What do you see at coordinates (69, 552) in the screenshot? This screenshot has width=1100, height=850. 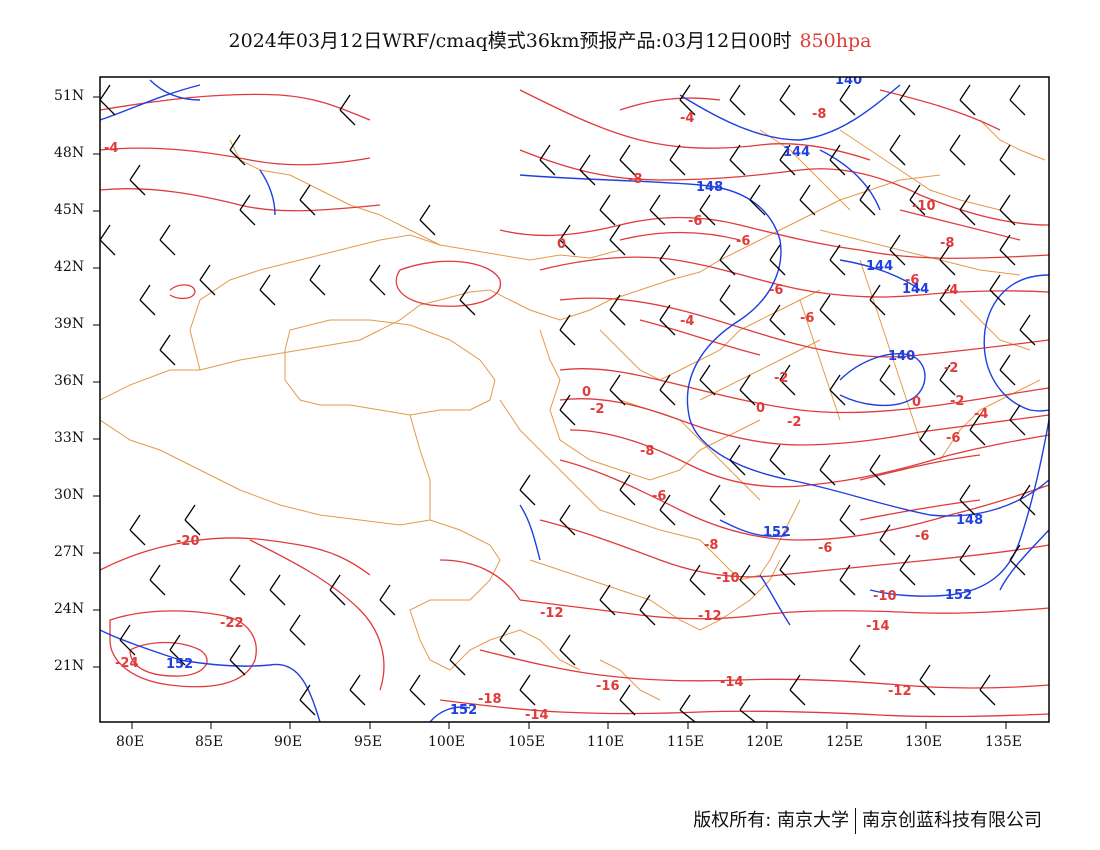 I see `lat-label: 27N` at bounding box center [69, 552].